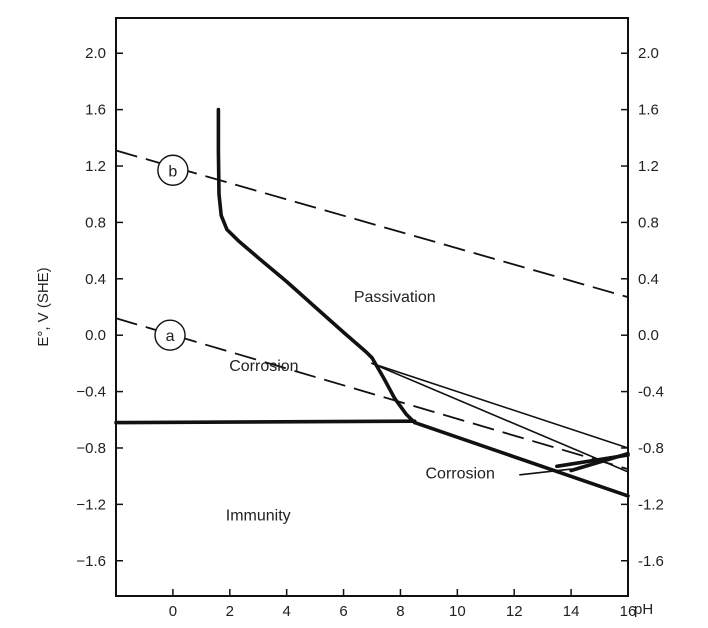  I want to click on y-tick-label-left: −1.6, so click(91, 561).